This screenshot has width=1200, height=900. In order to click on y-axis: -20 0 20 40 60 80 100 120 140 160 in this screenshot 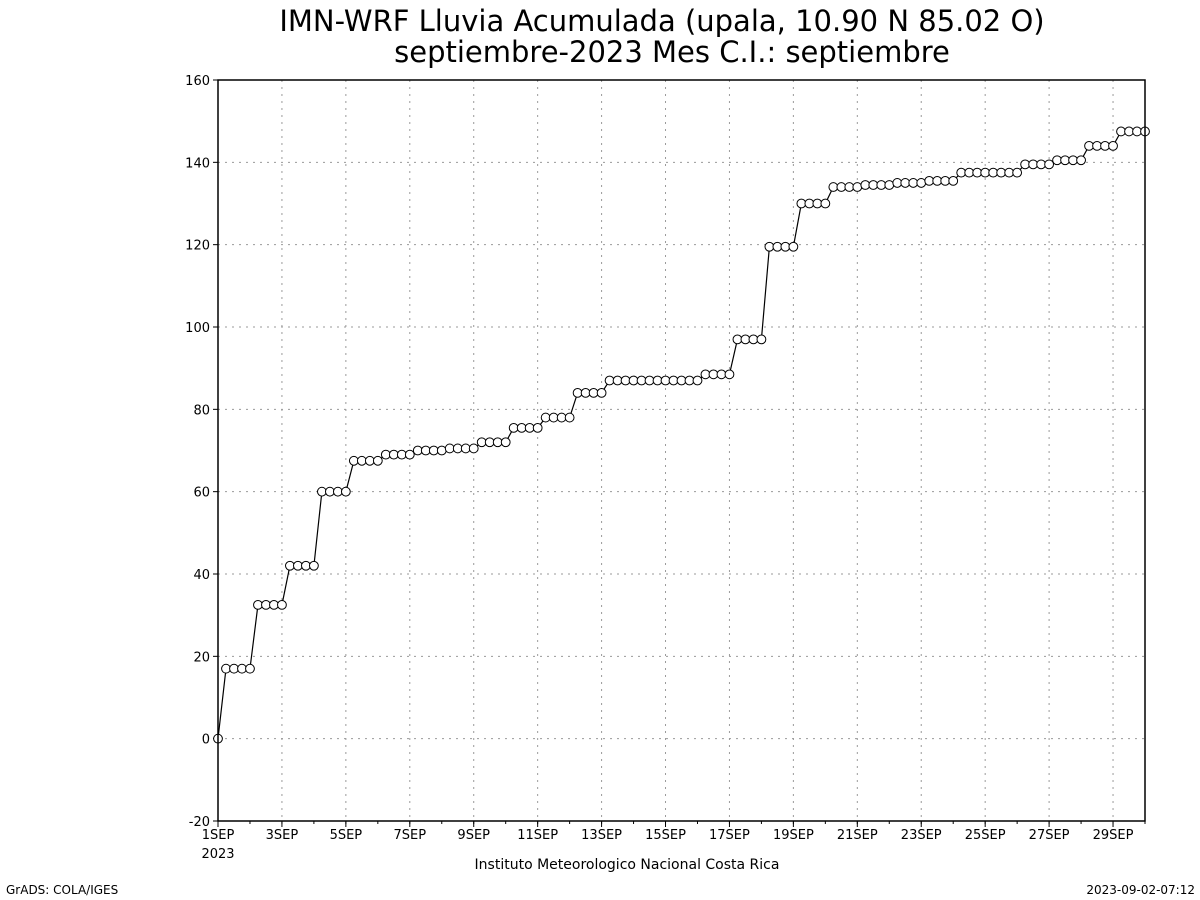, I will do `click(201, 452)`.